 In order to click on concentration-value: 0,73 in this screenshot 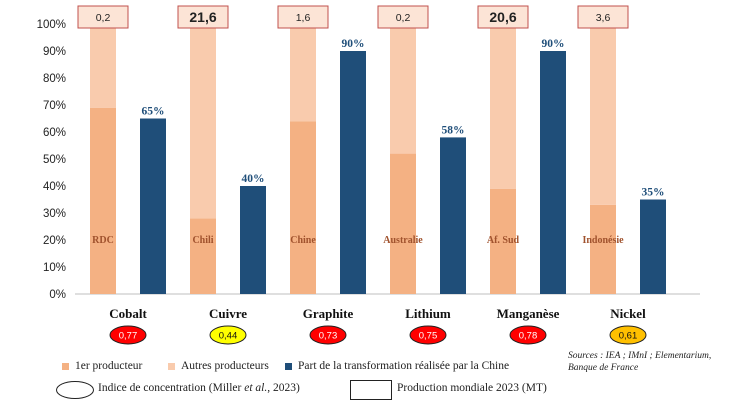, I will do `click(328, 336)`.